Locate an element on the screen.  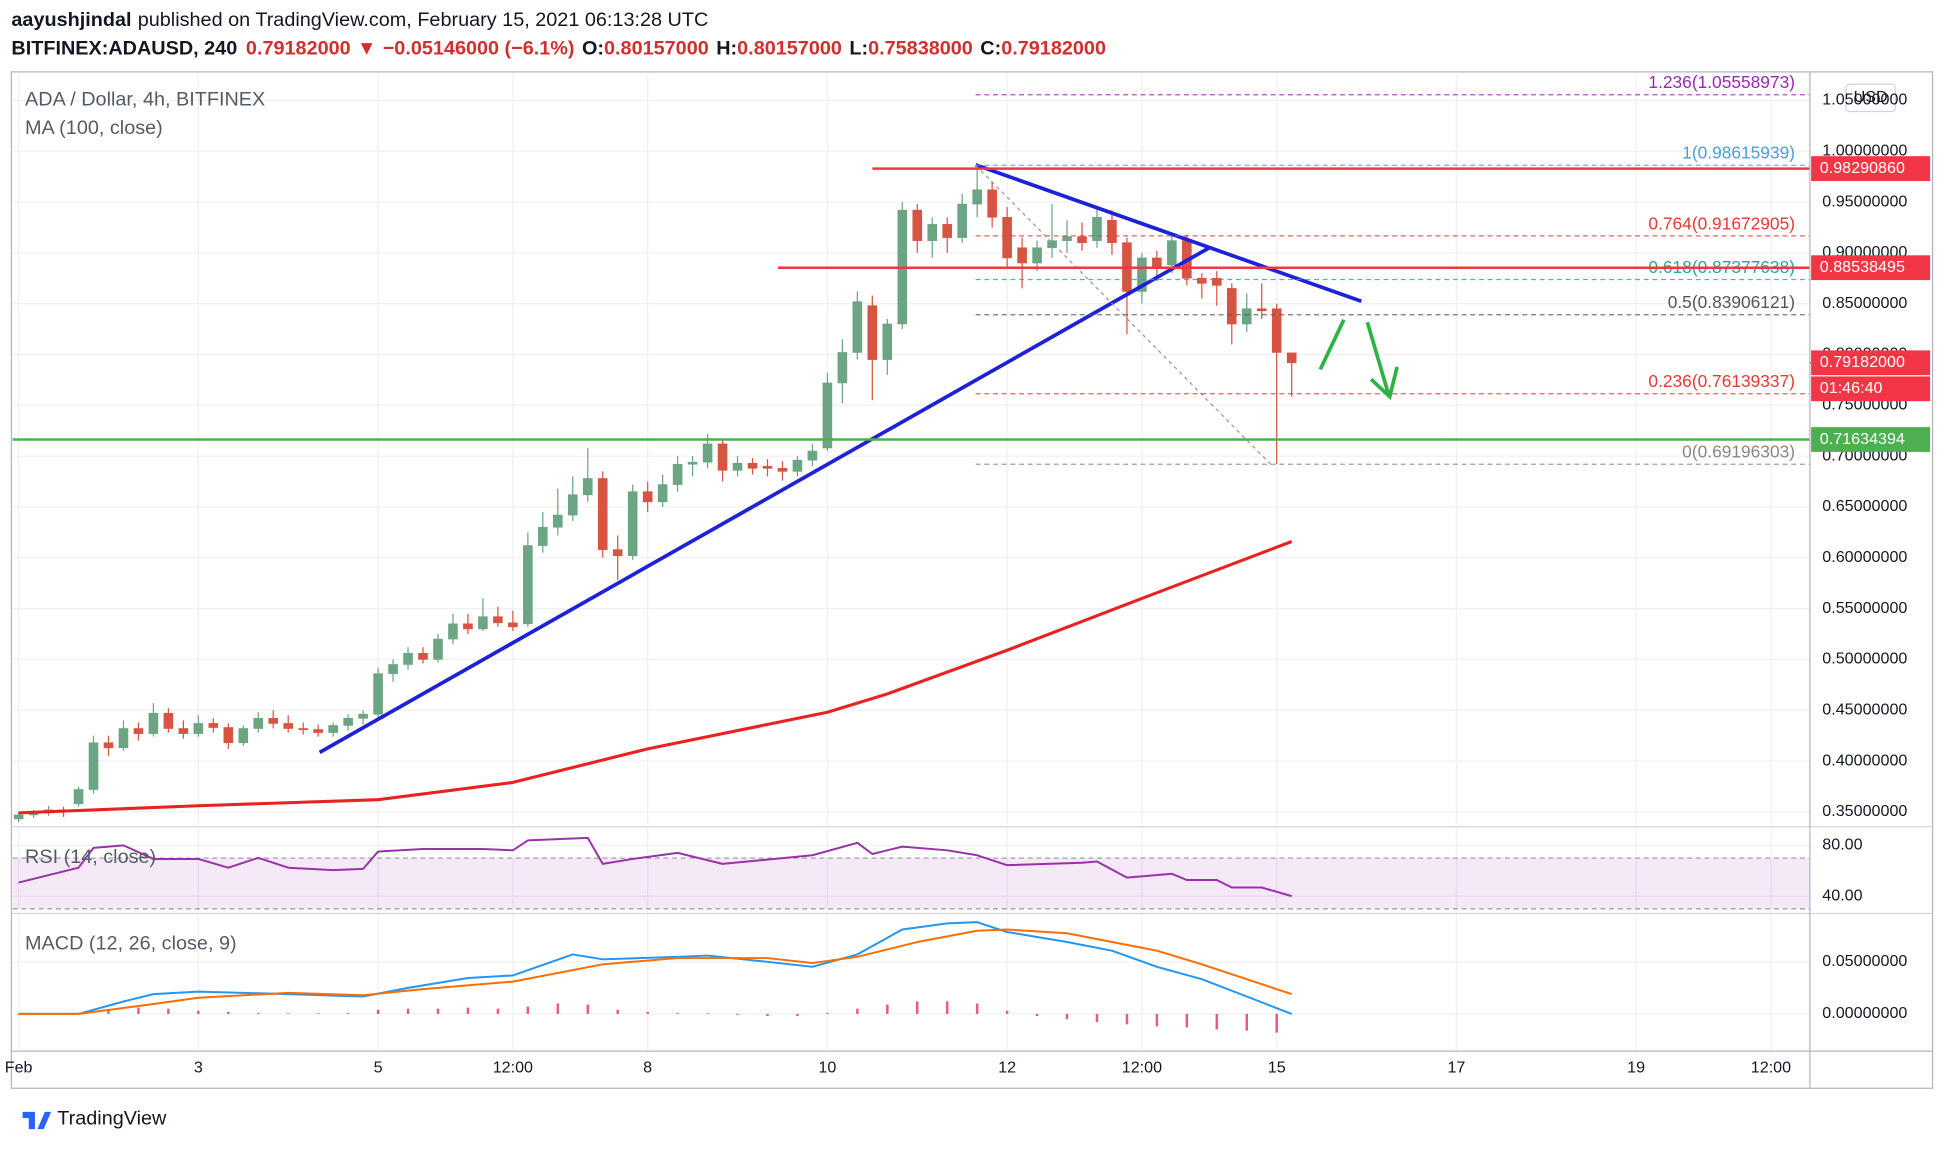
fib-label: 0(0.69196303) is located at coordinates (1738, 452).